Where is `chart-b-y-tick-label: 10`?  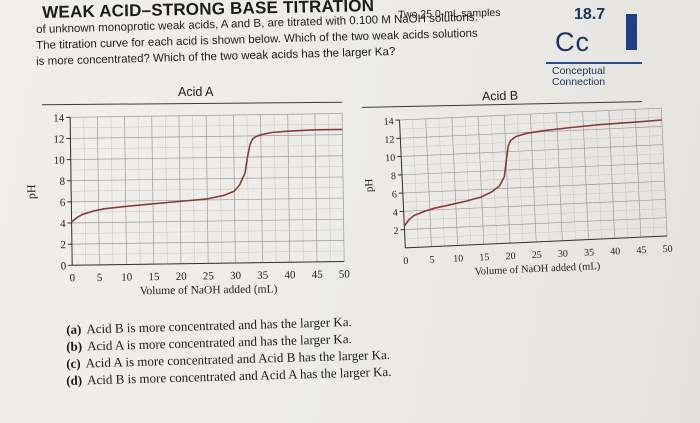
chart-b-y-tick-label: 10 is located at coordinates (390, 158).